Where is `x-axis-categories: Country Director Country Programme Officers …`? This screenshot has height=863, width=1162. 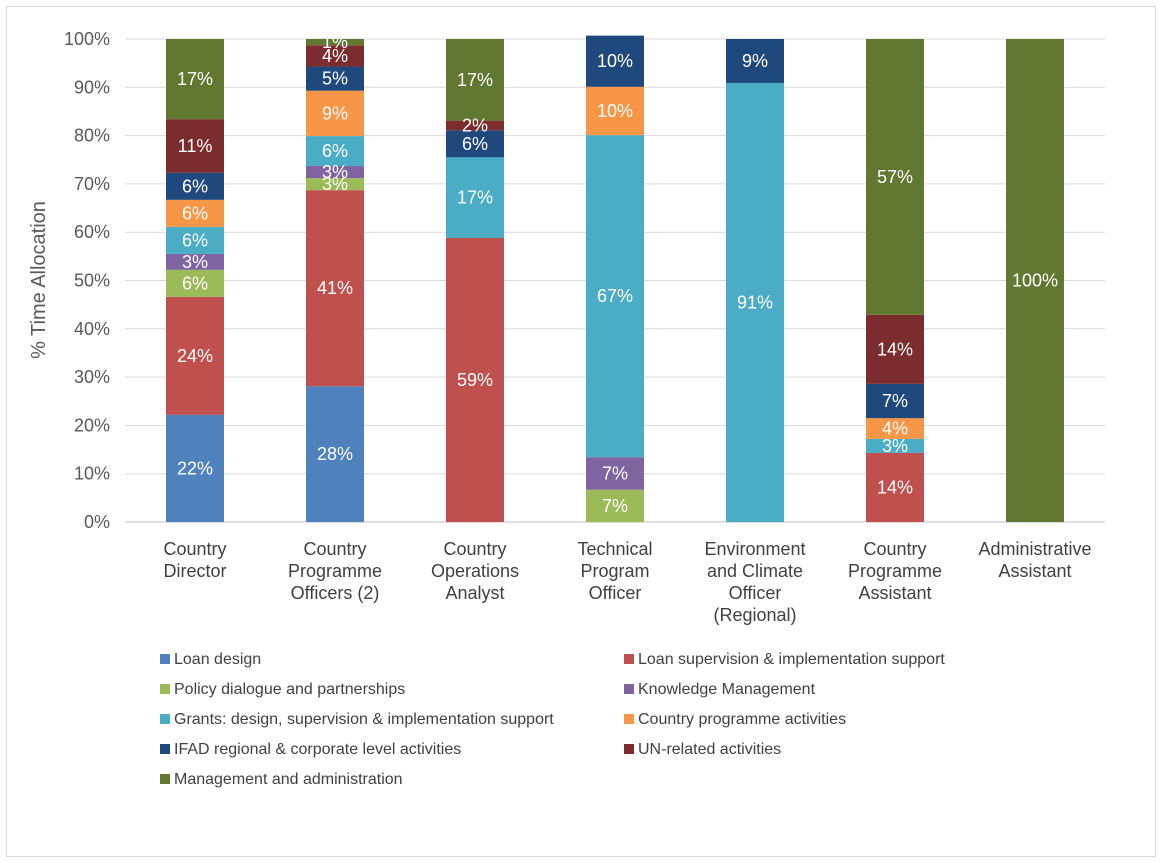 x-axis-categories: Country Director Country Programme Officers … is located at coordinates (627, 582).